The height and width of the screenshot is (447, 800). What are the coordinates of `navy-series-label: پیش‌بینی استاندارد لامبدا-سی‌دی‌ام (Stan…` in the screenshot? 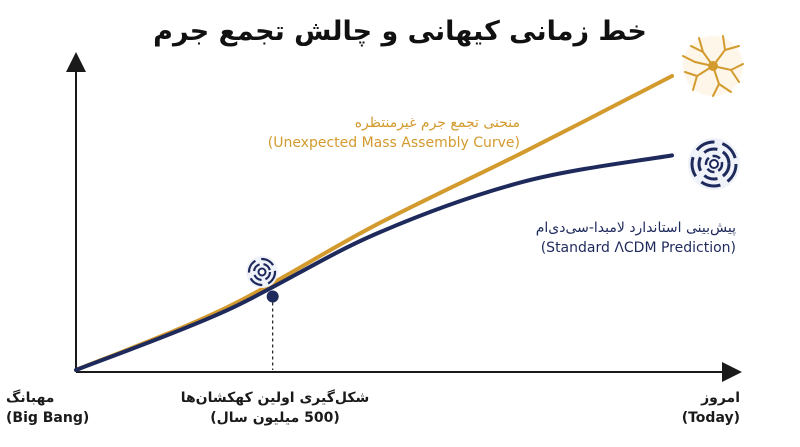 It's located at (593, 238).